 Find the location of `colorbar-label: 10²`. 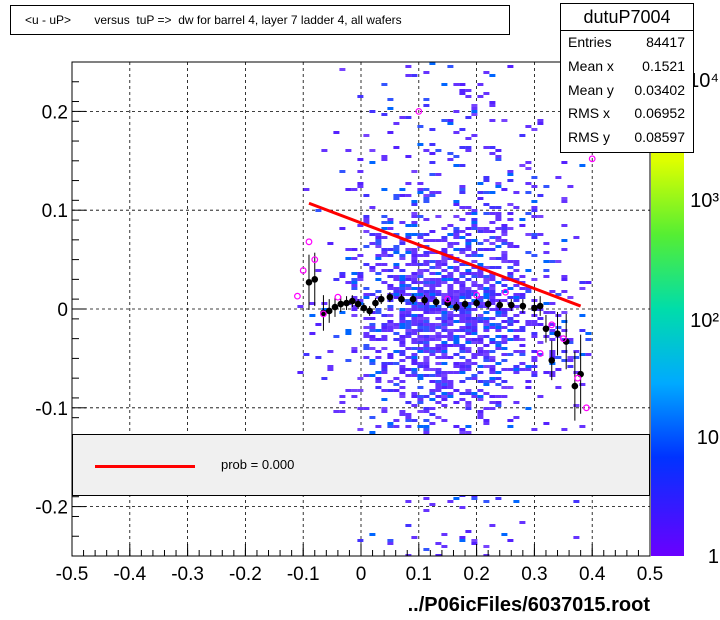

colorbar-label: 10² is located at coordinates (704, 321).